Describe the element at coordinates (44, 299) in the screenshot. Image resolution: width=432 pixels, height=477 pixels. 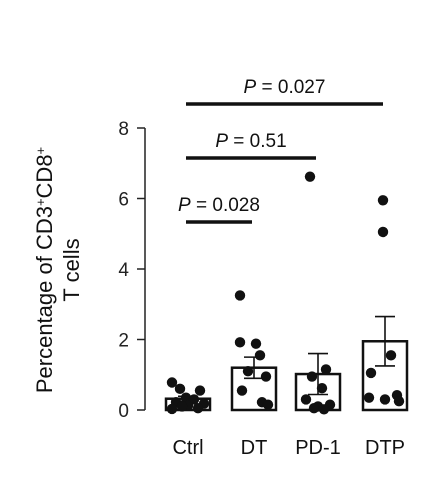
I see `y-axis-label-part1: Percentage of CD3` at that location.